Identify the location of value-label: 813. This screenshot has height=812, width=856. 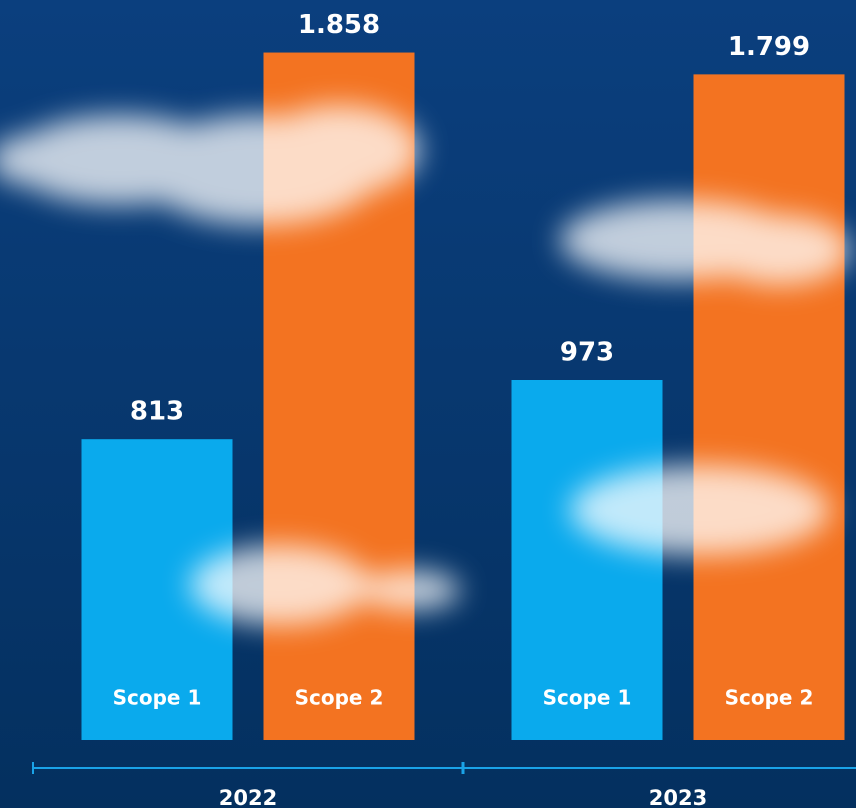
(157, 412).